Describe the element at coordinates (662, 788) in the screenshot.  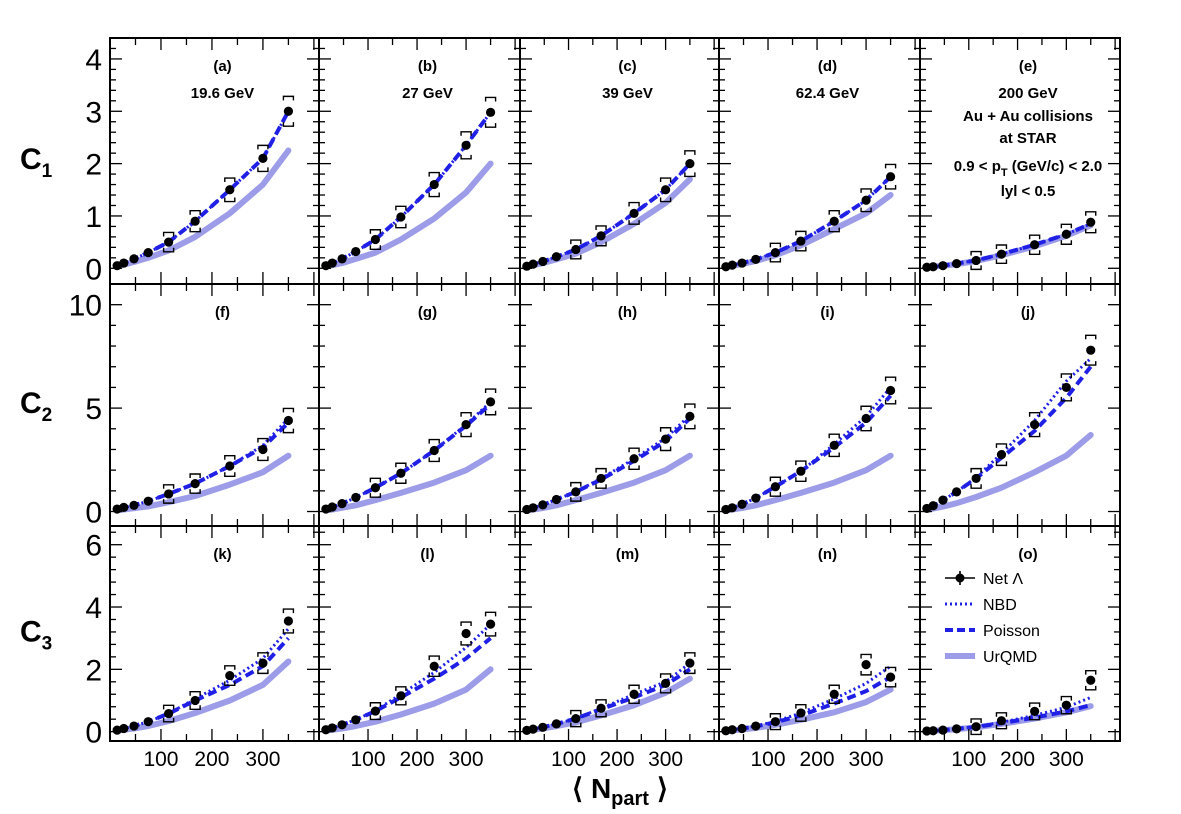
I see `x-axis-title-close: ⟩` at that location.